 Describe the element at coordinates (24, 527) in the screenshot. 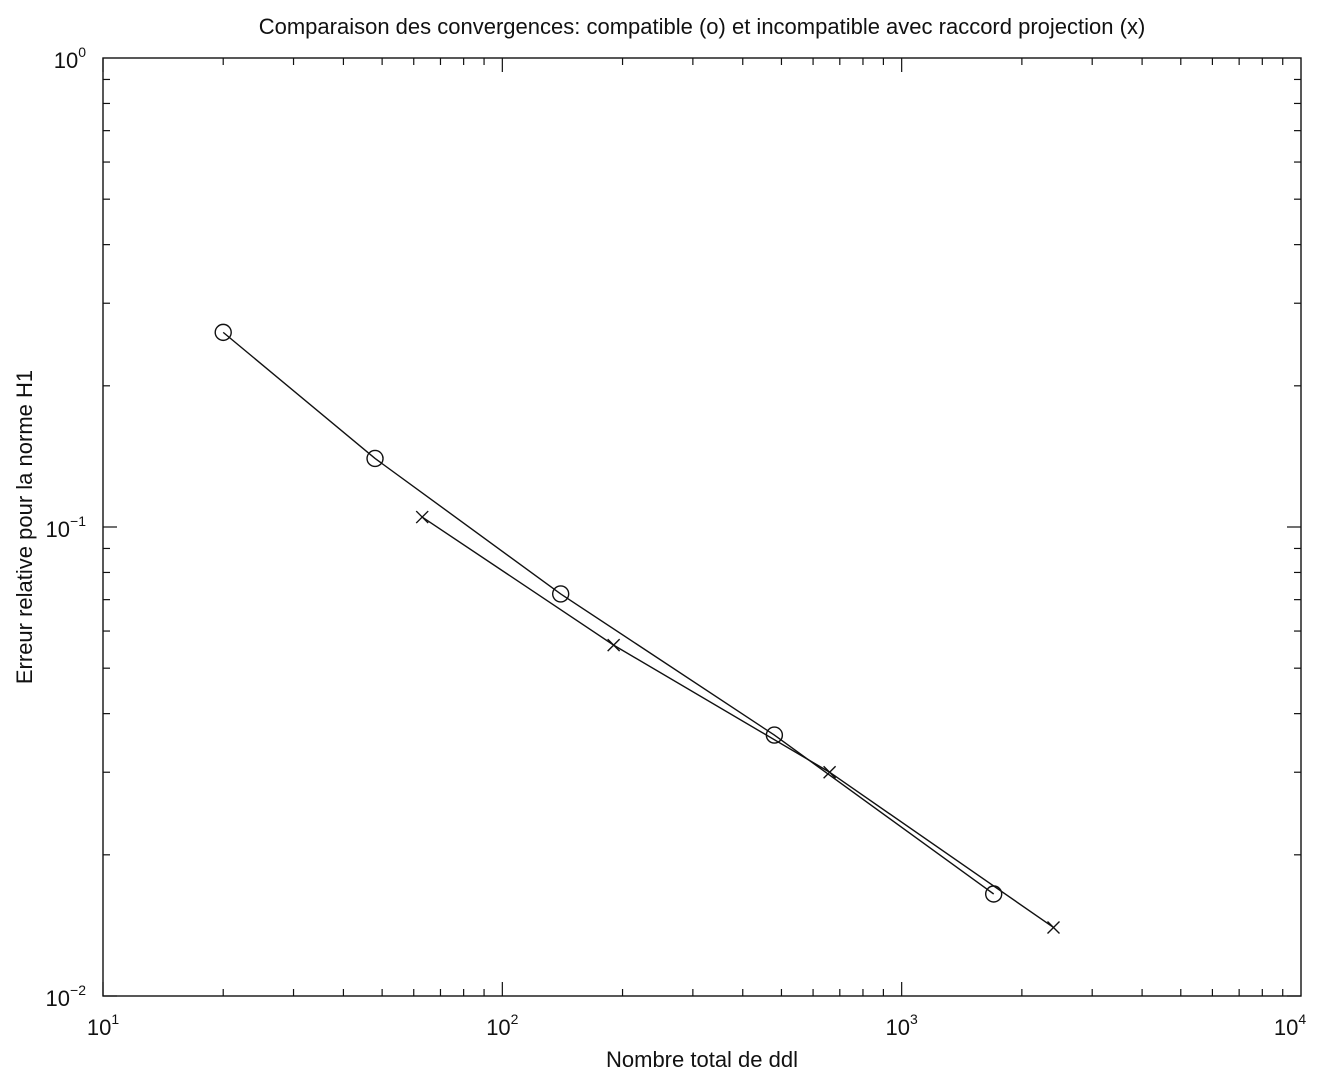

I see `y-axis-label: Erreur relative pour la norme H1` at that location.